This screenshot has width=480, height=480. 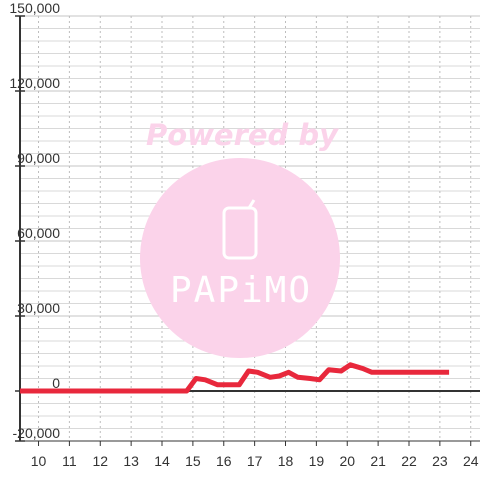 What do you see at coordinates (69, 461) in the screenshot?
I see `x-tick-label: 11` at bounding box center [69, 461].